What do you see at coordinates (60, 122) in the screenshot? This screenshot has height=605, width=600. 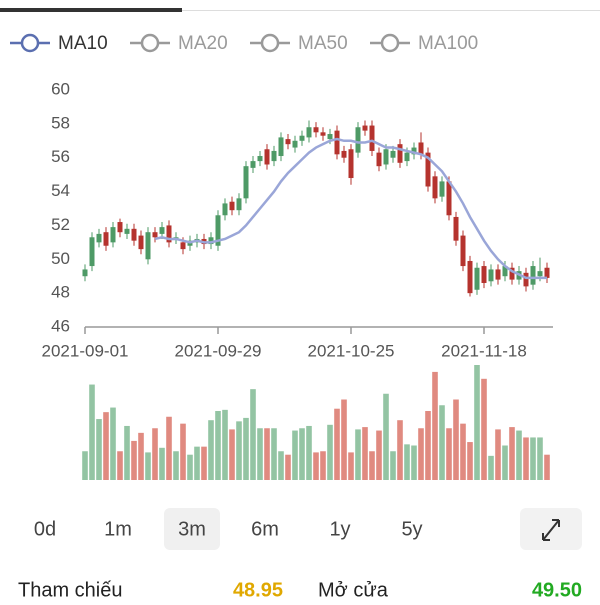 I see `y-tick-label: 58` at bounding box center [60, 122].